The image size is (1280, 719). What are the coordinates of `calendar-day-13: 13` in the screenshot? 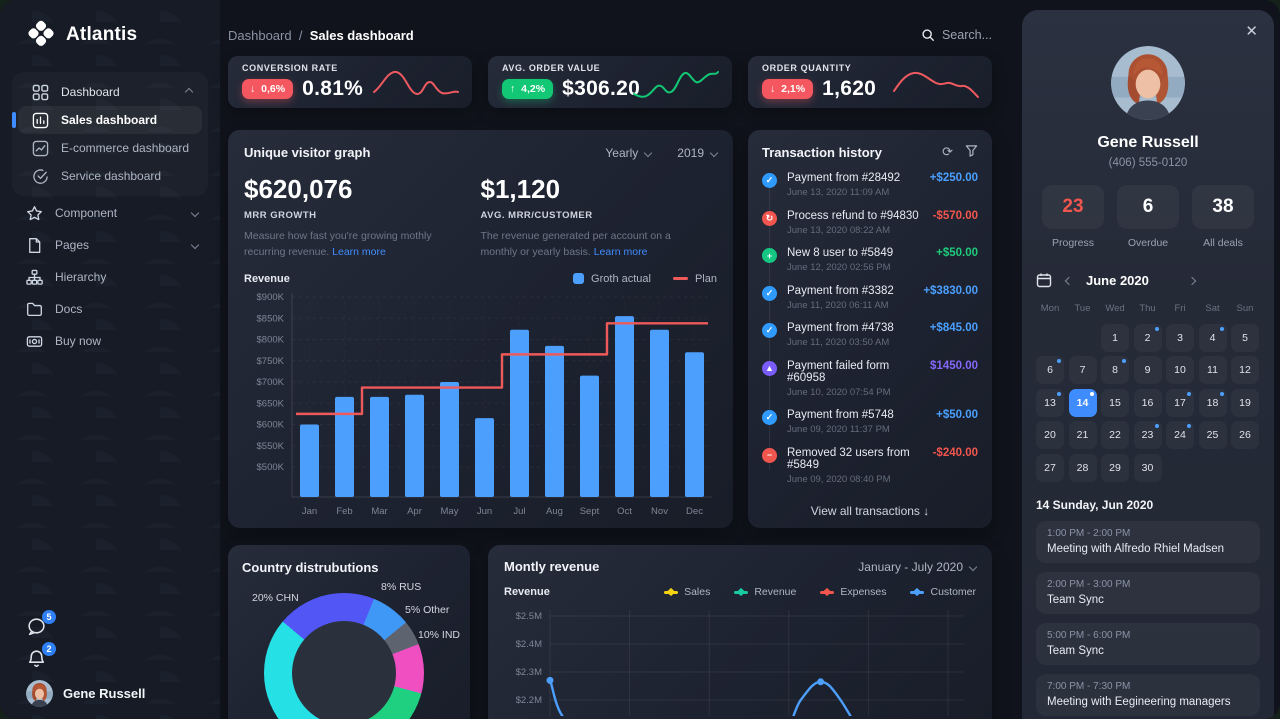 It's located at (1050, 402).